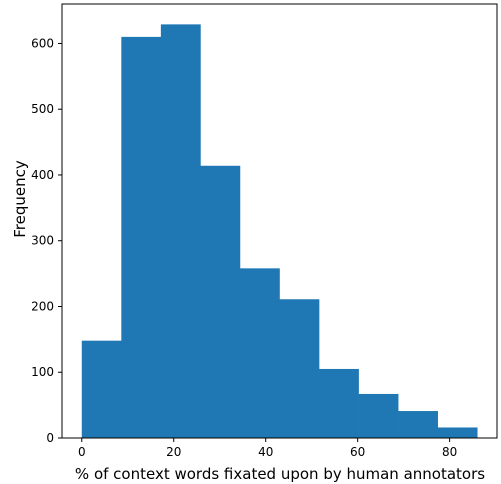  I want to click on x-axis-ticks: 0 20 40 60 80, so click(267, 448).